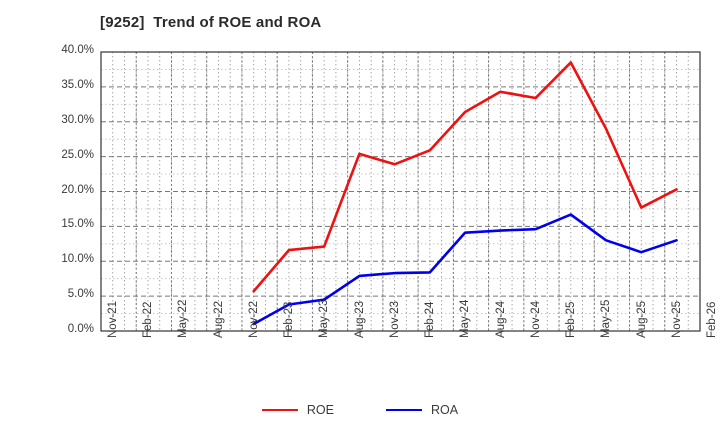 Image resolution: width=720 pixels, height=440 pixels. I want to click on x-tick-label: Feb-24, so click(430, 319).